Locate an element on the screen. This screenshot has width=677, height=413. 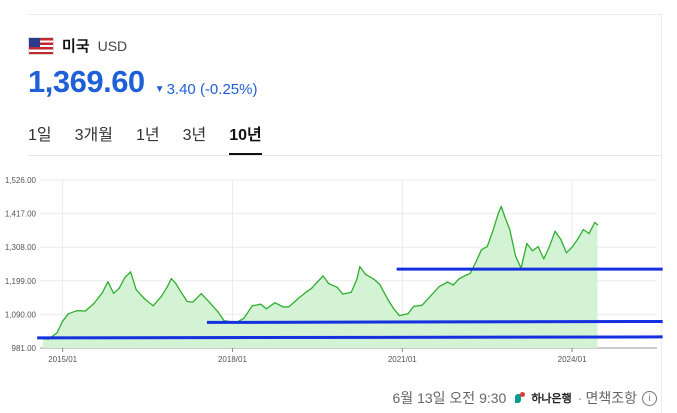
tab-period: 3년 is located at coordinates (194, 135).